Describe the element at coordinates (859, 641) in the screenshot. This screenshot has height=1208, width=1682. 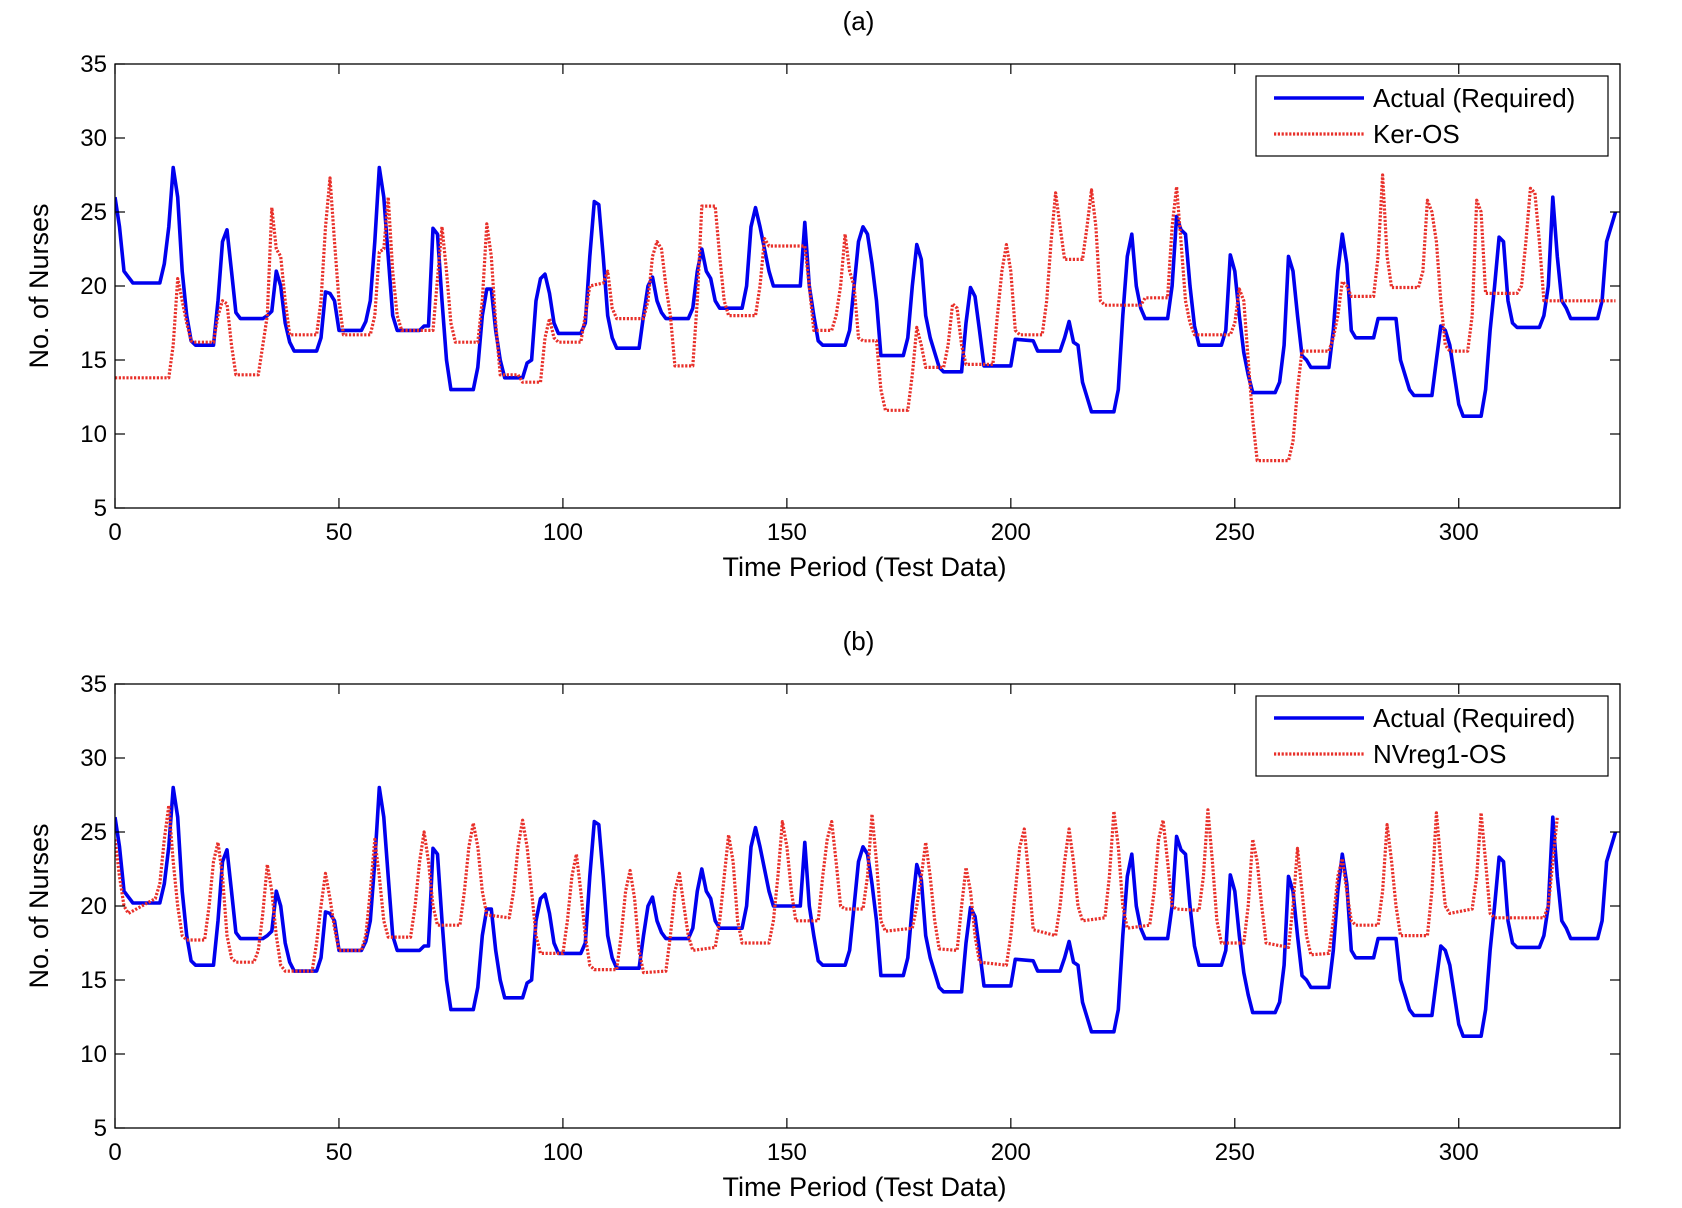
I see `panel-title: (b)` at that location.